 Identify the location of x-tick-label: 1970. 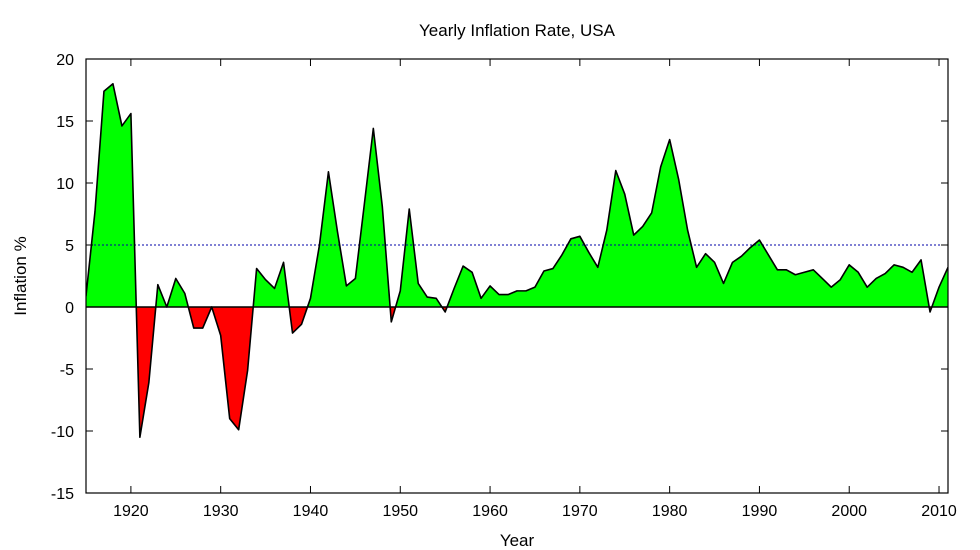
(580, 511).